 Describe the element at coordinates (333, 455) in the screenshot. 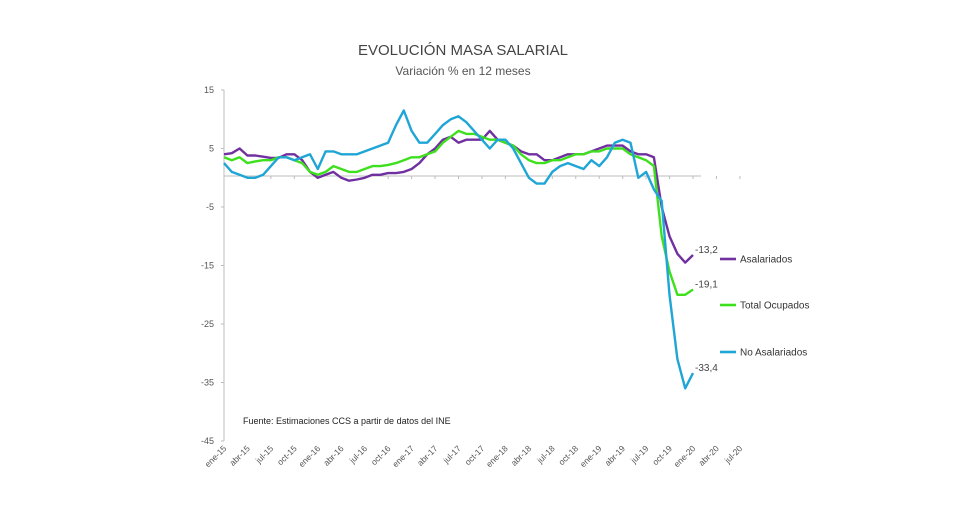

I see `x-tick-label: abr-16` at that location.